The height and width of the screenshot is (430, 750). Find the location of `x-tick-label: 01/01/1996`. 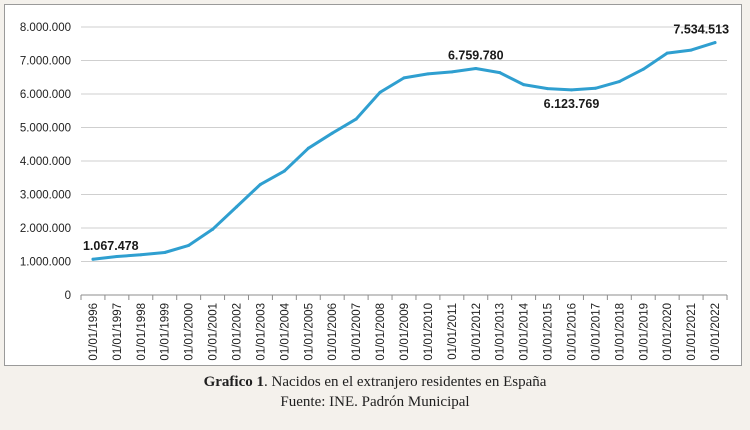

x-tick-label: 01/01/1996 is located at coordinates (94, 332).